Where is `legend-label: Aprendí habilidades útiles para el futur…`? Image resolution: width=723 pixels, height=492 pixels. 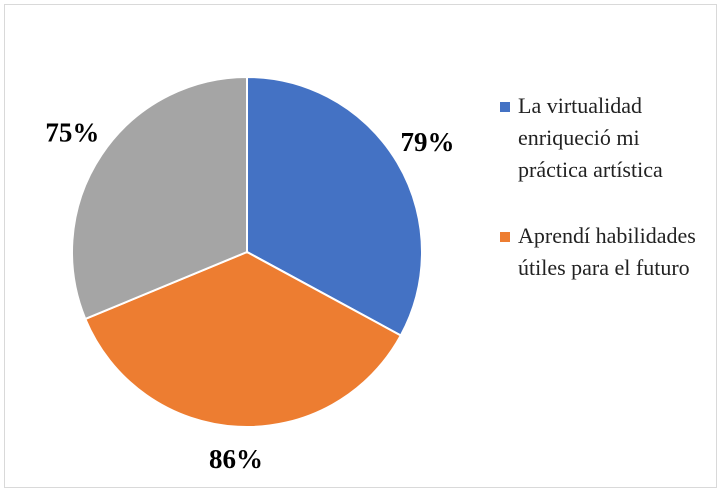 legend-label: Aprendí habilidades útiles para el futur… is located at coordinates (607, 251).